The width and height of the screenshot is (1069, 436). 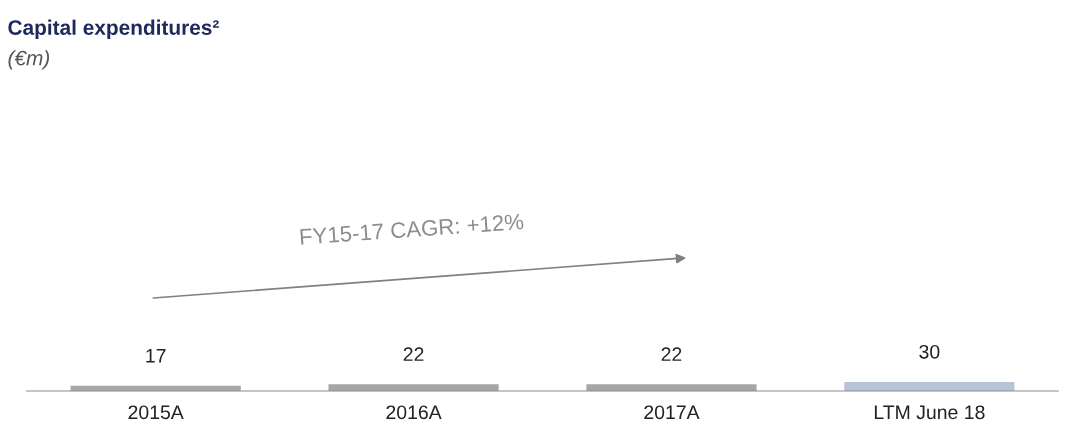 What do you see at coordinates (156, 412) in the screenshot?
I see `x-tick-label: 2015A` at bounding box center [156, 412].